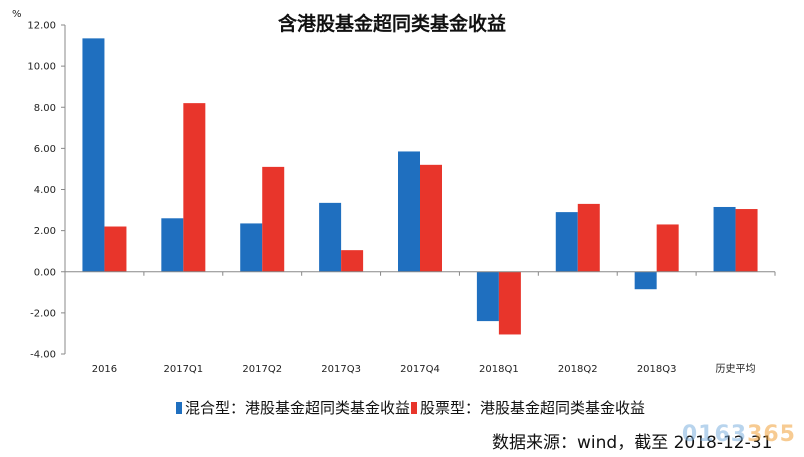  I want to click on y-tick-label: 12.00, so click(41, 26).